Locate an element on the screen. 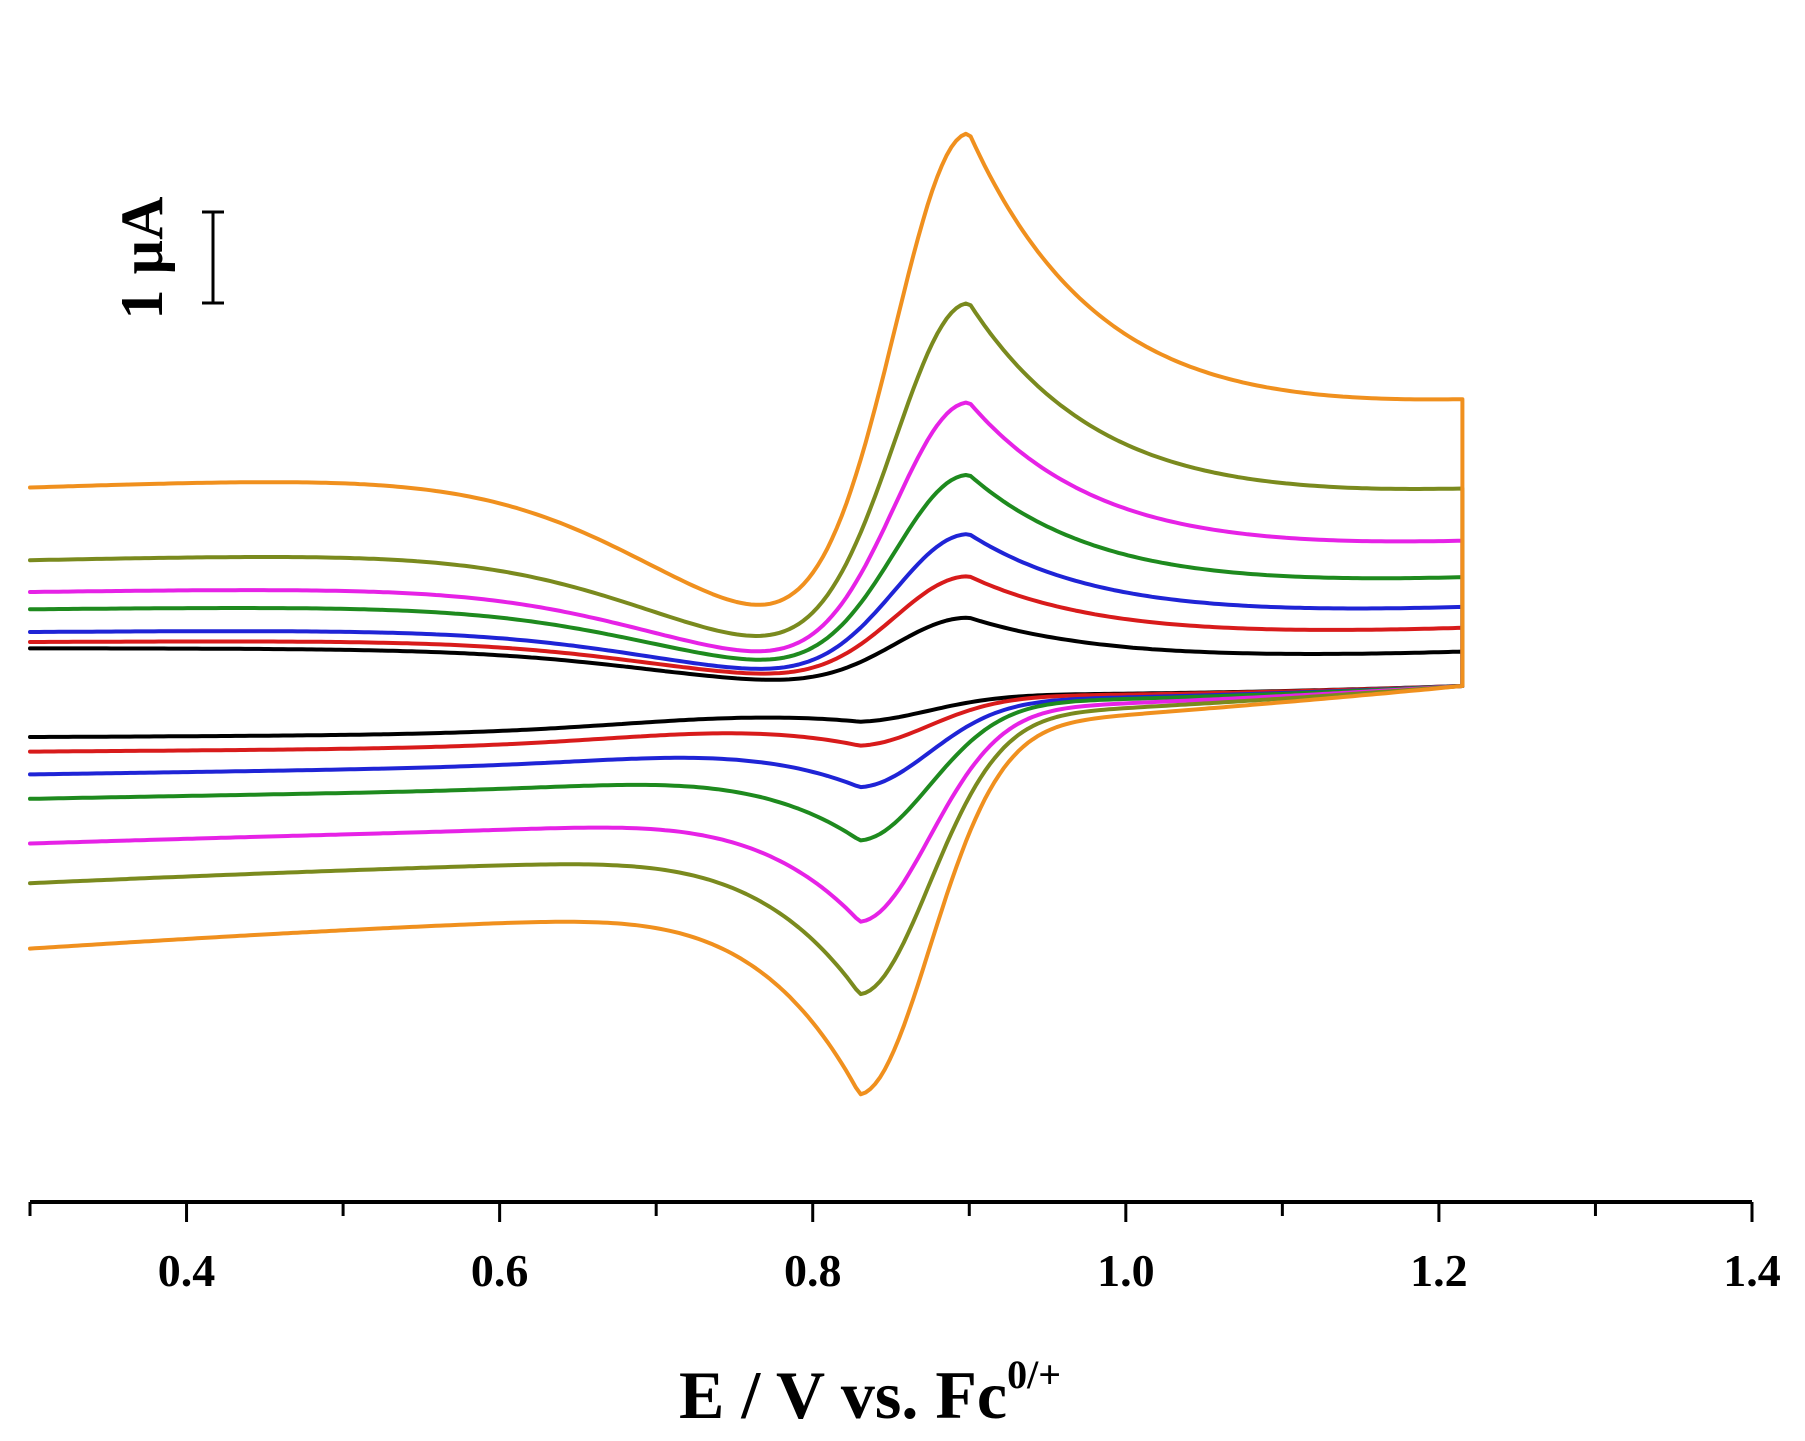 This screenshot has width=1805, height=1441. x-axis-tick-labels: 0.4 0.6 0.8 1.0 1.2 1.4 is located at coordinates (969, 1270).